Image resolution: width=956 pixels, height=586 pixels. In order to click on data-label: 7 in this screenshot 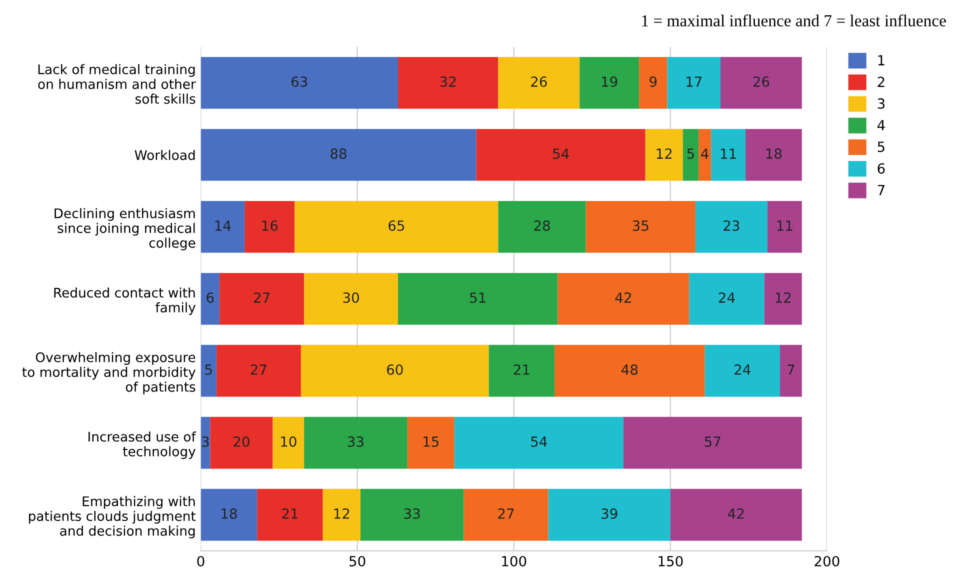, I will do `click(791, 369)`.